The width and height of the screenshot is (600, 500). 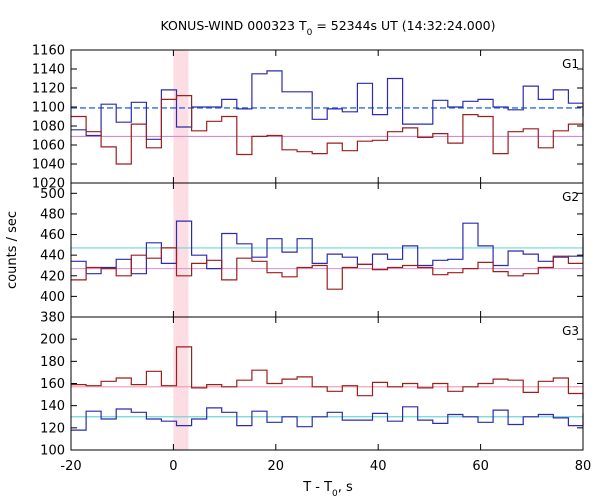 I want to click on y-tick-label: 1100, so click(x=48, y=108).